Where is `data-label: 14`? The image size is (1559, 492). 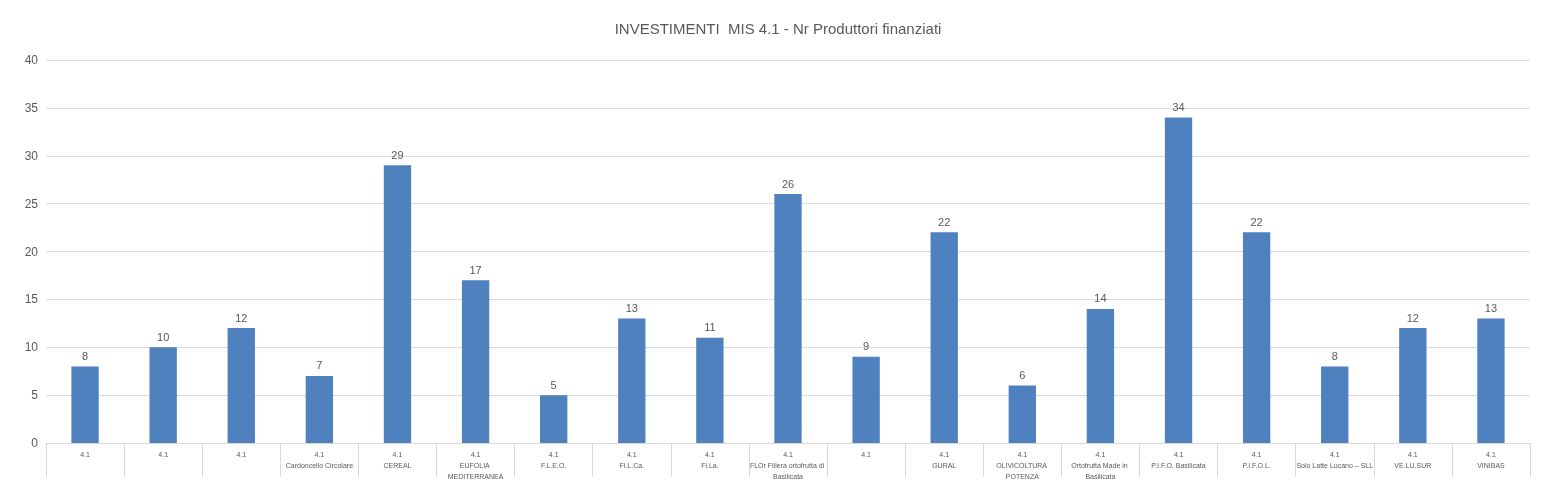
data-label: 14 is located at coordinates (1100, 298).